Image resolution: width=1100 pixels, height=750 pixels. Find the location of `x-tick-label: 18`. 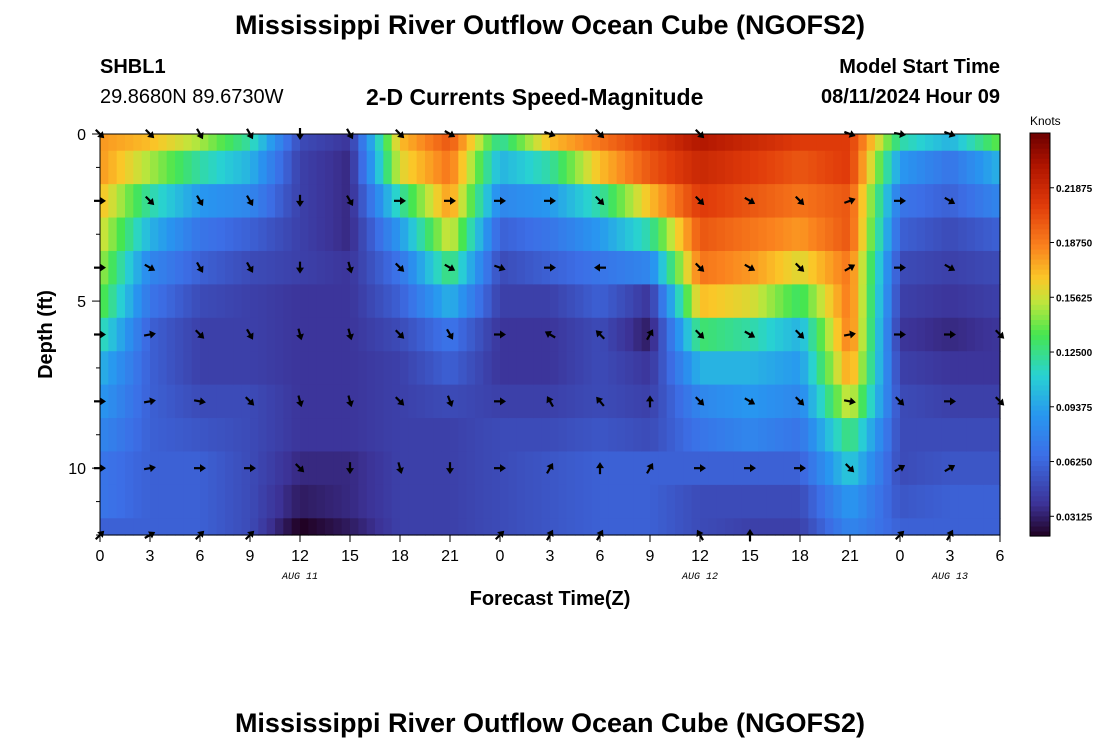

x-tick-label: 18 is located at coordinates (400, 556).